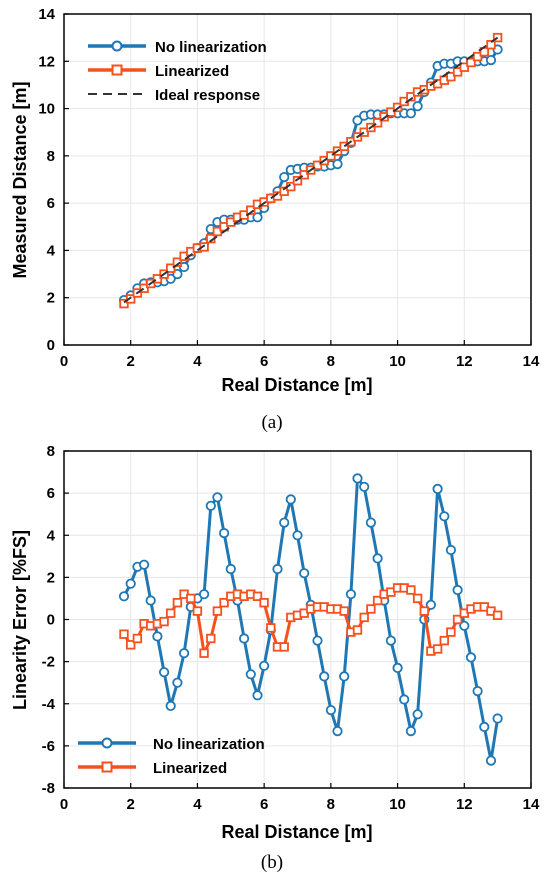  What do you see at coordinates (48, 662) in the screenshot?
I see `y-tick-label: -2` at bounding box center [48, 662].